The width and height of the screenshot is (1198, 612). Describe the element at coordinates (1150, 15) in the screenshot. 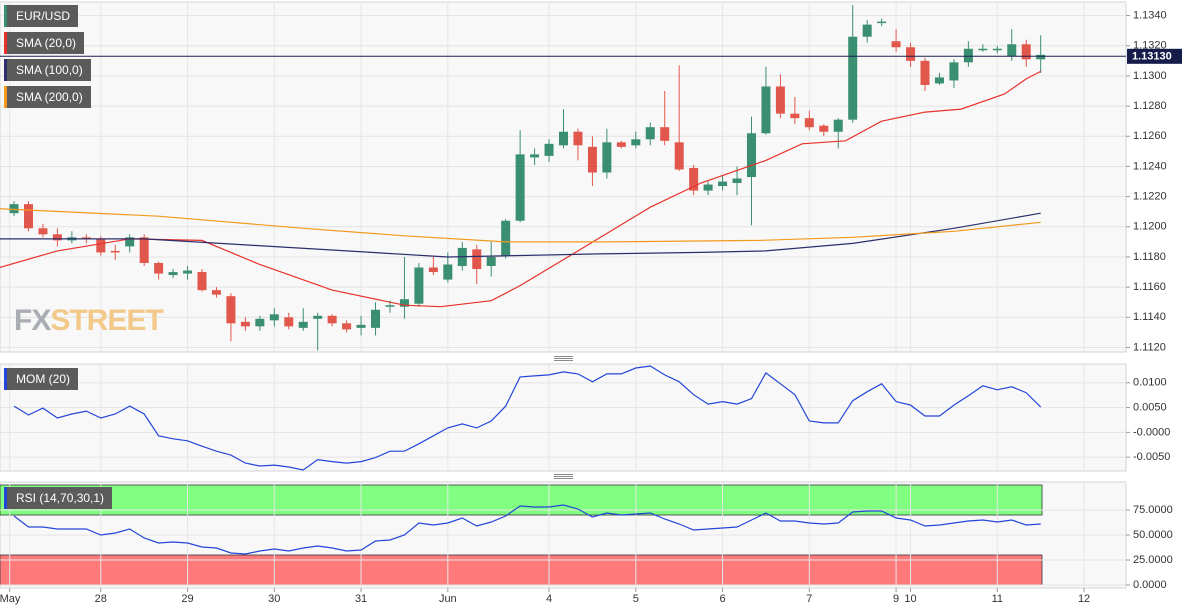

I see `y-tick-label: 1.1340` at that location.